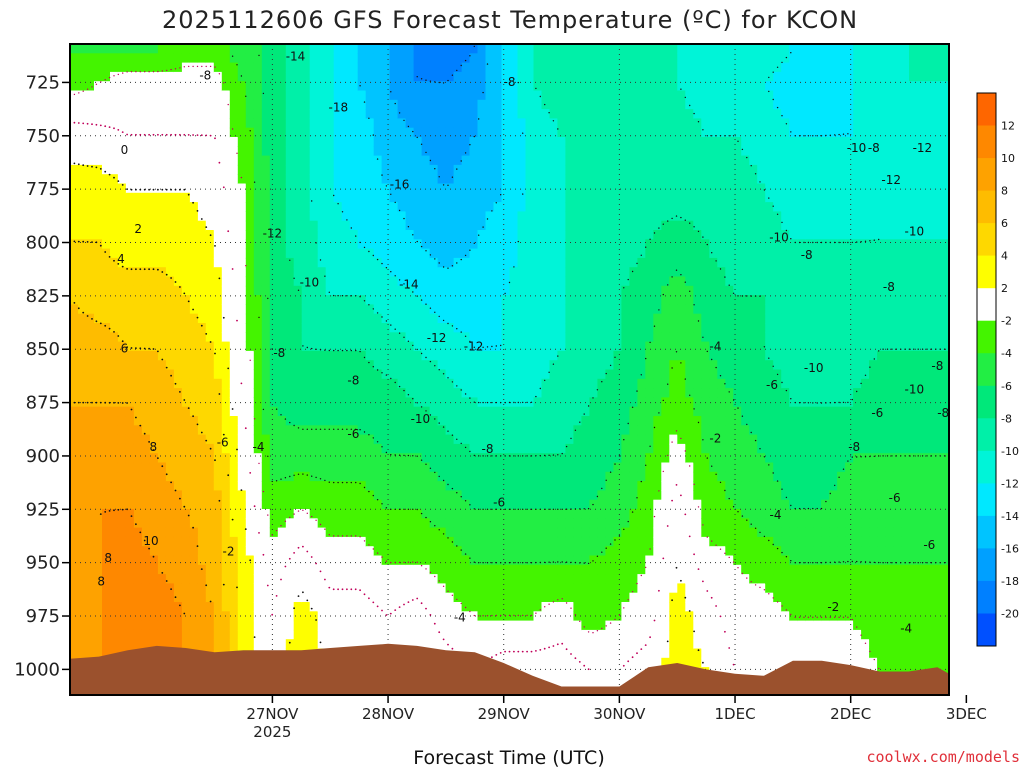 This screenshot has width=1024, height=768. Describe the element at coordinates (43, 349) in the screenshot. I see `y-tick-label: 850` at that location.